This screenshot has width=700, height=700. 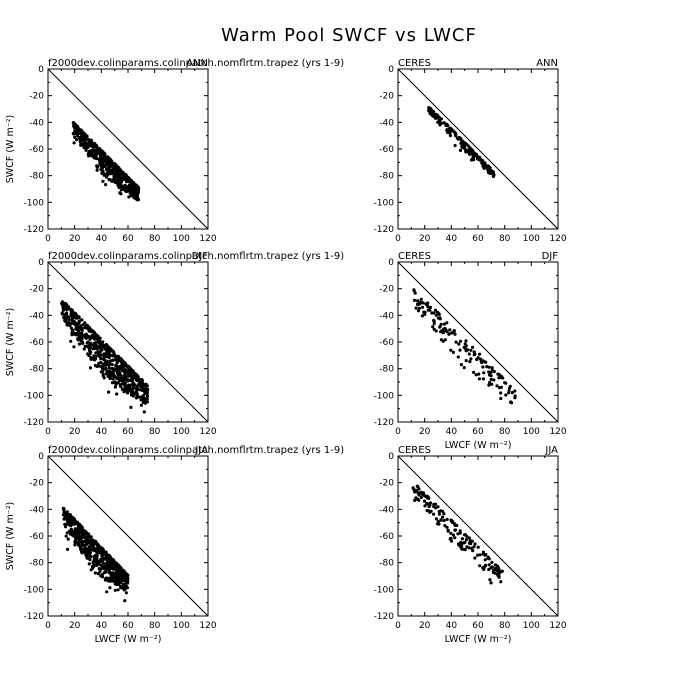 I want to click on y-tick-label: -60, so click(x=36, y=343).